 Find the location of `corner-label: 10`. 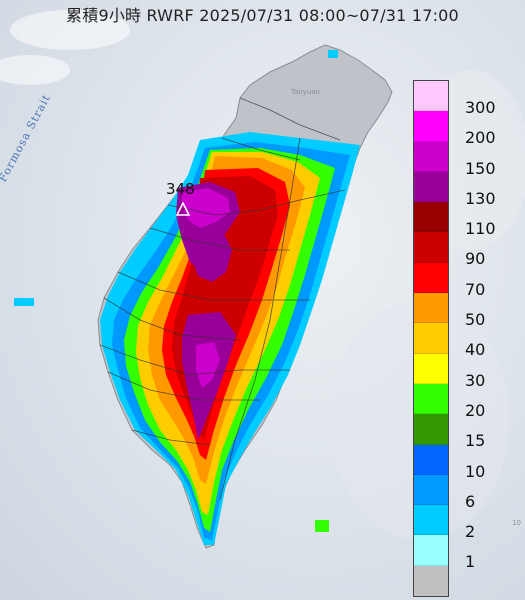

corner-label: 10 is located at coordinates (516, 523).